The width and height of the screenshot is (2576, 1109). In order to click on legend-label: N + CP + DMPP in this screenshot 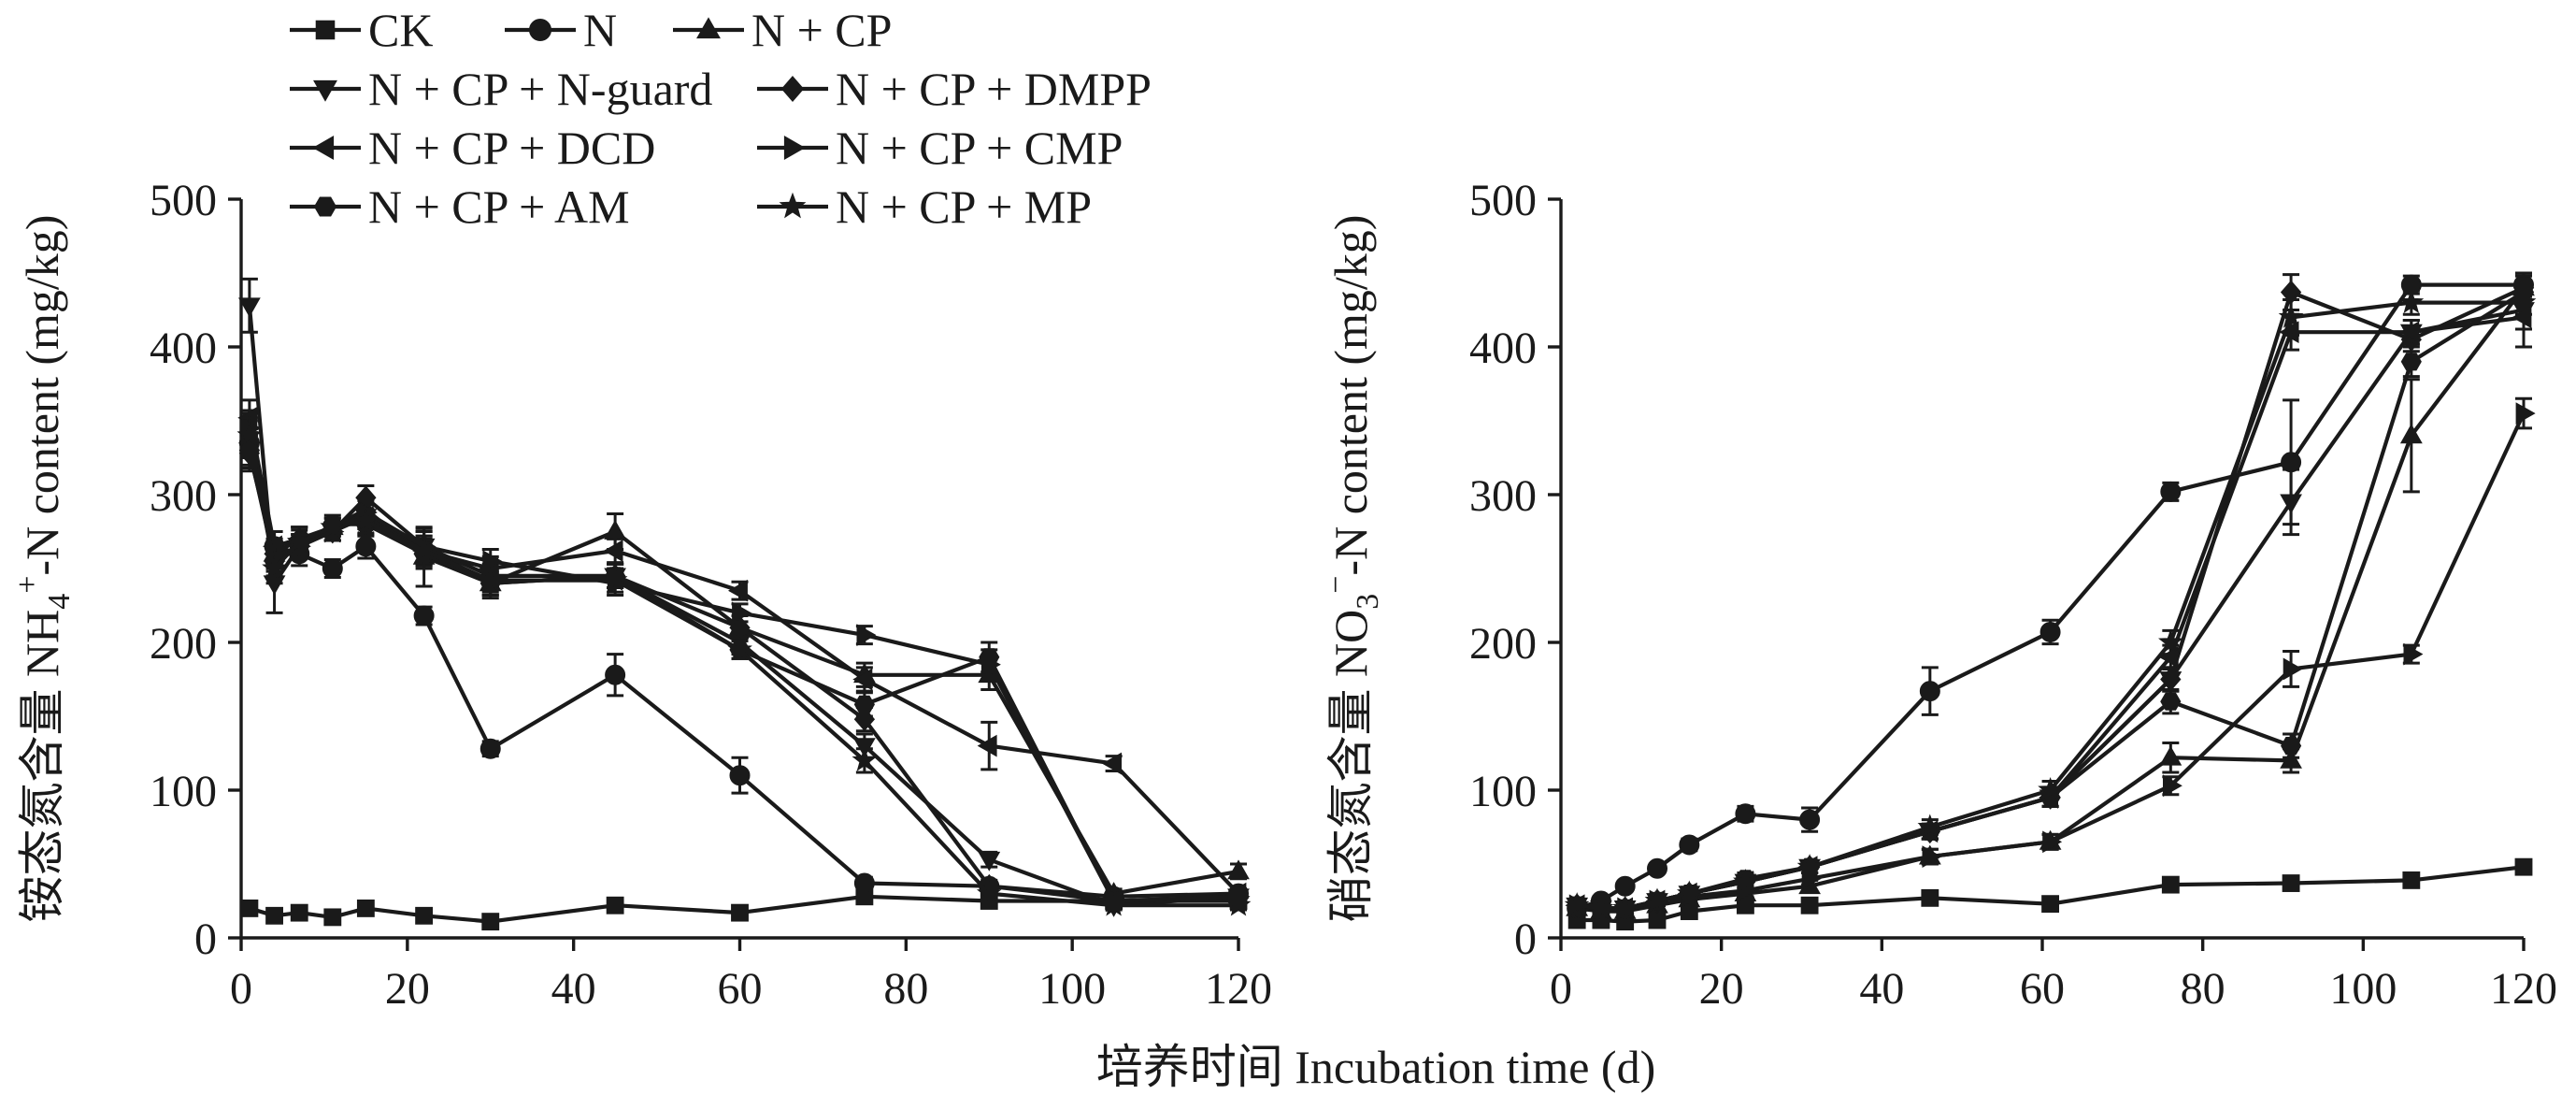, I will do `click(994, 89)`.